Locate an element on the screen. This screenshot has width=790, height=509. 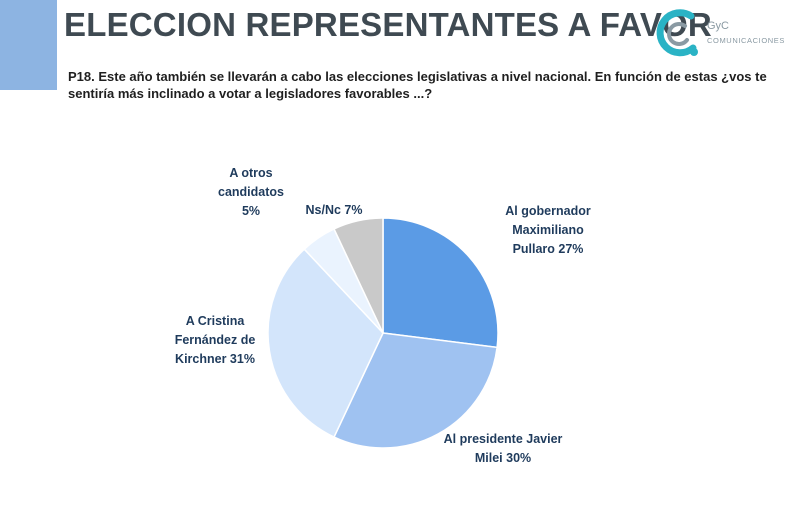
data-label-al-presidente-javier-milei-30: Al presidente Javier Milei 30% is located at coordinates (503, 448).